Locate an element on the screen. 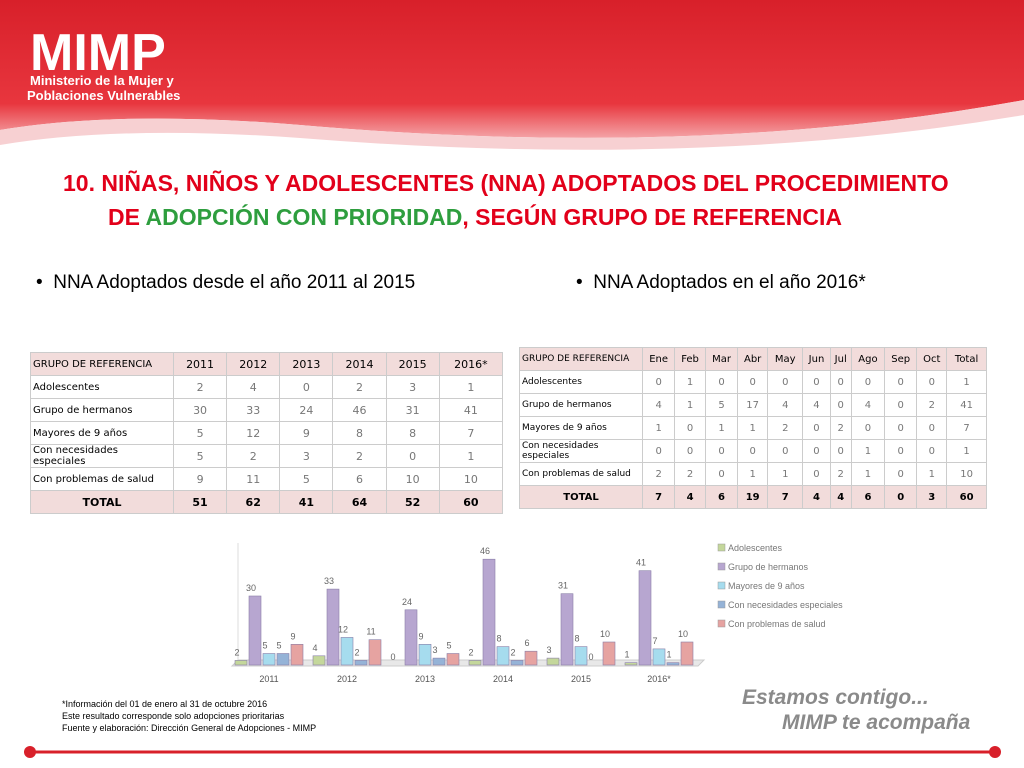 The width and height of the screenshot is (1024, 768). data-label: 6 is located at coordinates (526, 643).